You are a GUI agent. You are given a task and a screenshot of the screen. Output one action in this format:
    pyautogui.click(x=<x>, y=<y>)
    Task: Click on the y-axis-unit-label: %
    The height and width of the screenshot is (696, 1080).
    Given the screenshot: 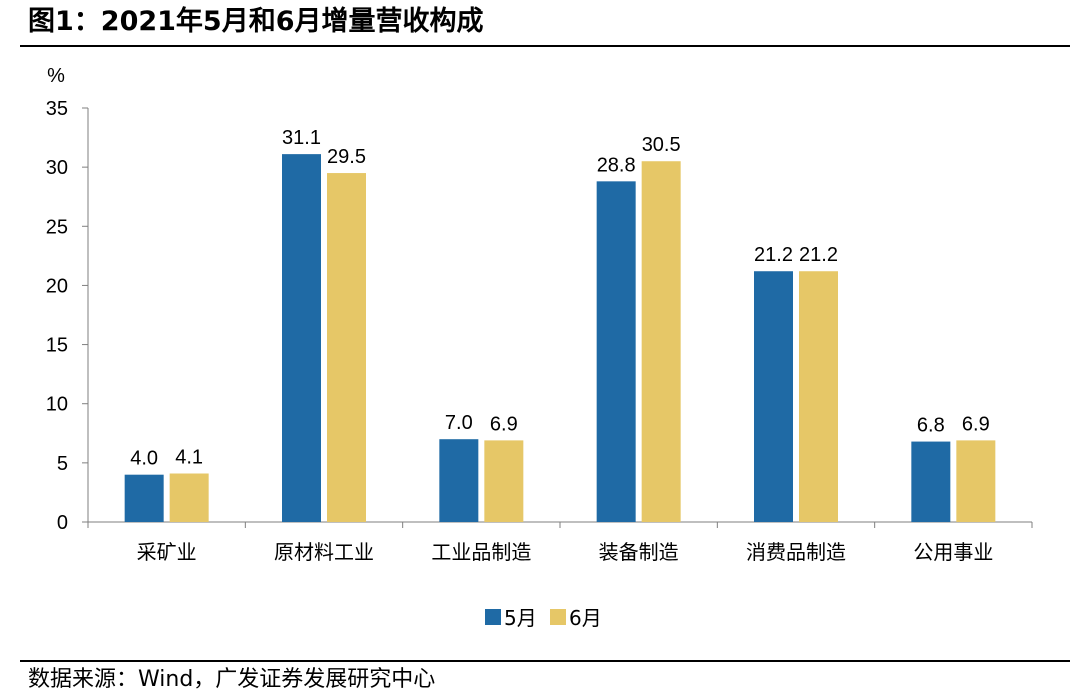 What is the action you would take?
    pyautogui.click(x=56, y=76)
    